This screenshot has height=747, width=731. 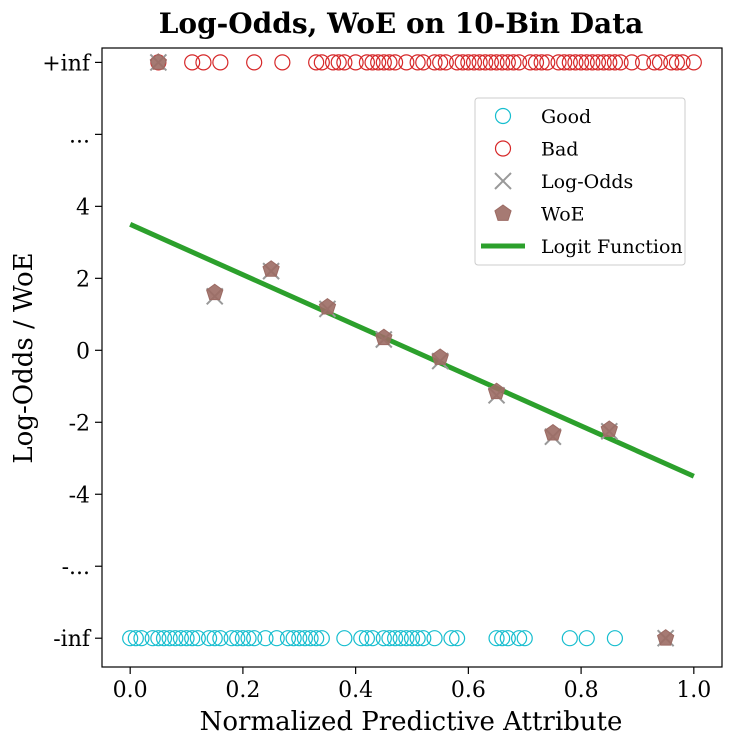 I want to click on legend: Good Bad Log-Odds WoE Logit Function, so click(x=580, y=181).